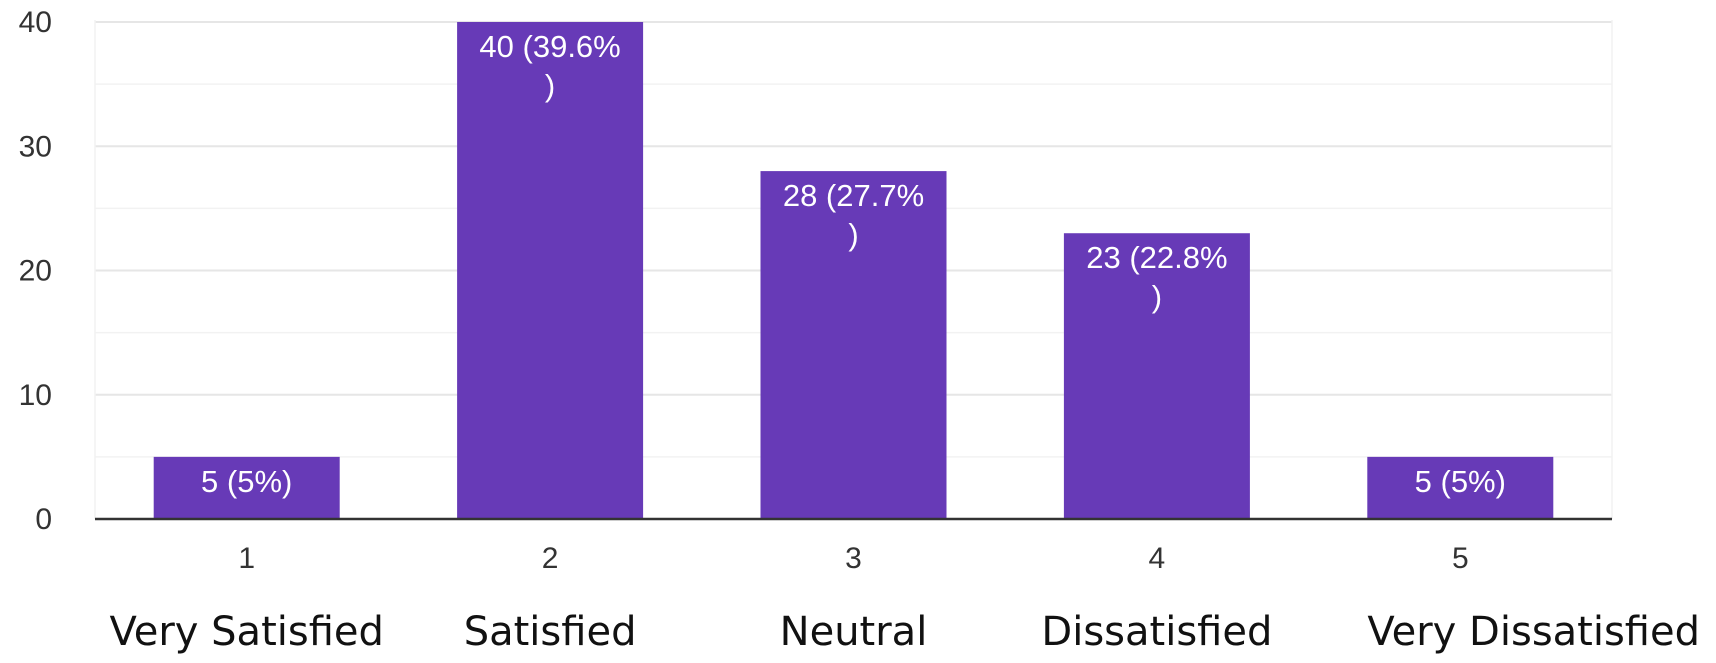  What do you see at coordinates (853, 195) in the screenshot?
I see `data-label: 28 (27.7%` at bounding box center [853, 195].